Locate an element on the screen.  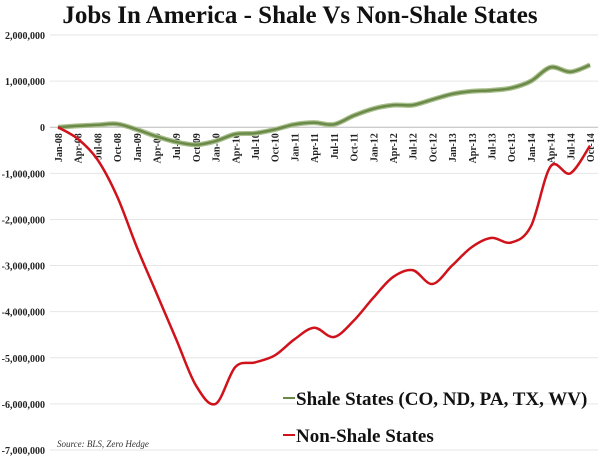
x-tick-label: Jul-12 is located at coordinates (414, 146).